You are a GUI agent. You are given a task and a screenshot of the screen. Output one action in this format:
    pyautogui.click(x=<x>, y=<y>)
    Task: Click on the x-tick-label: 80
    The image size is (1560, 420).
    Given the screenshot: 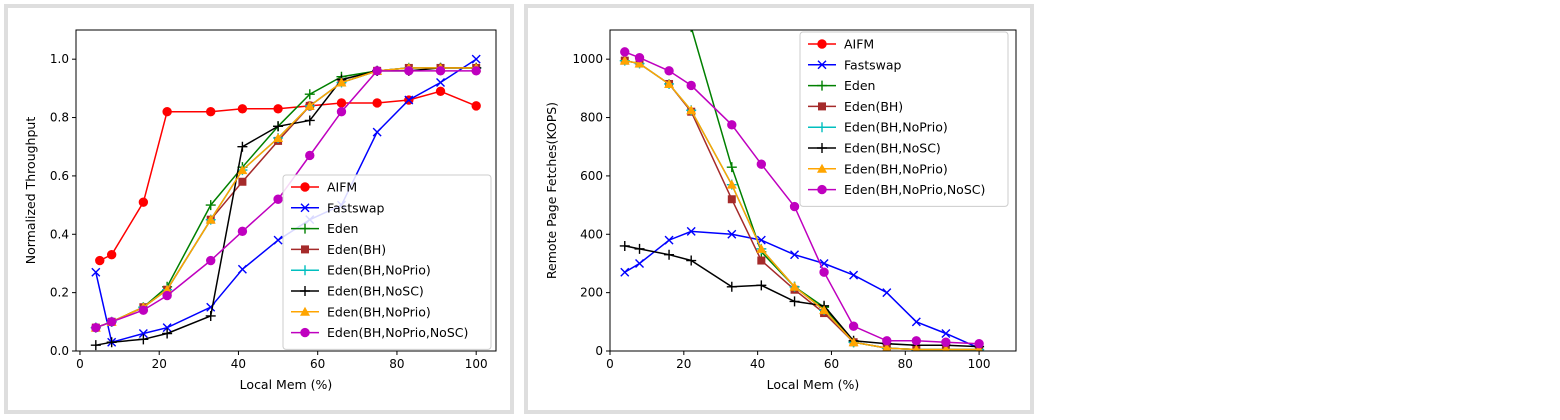 What is the action you would take?
    pyautogui.click(x=905, y=364)
    